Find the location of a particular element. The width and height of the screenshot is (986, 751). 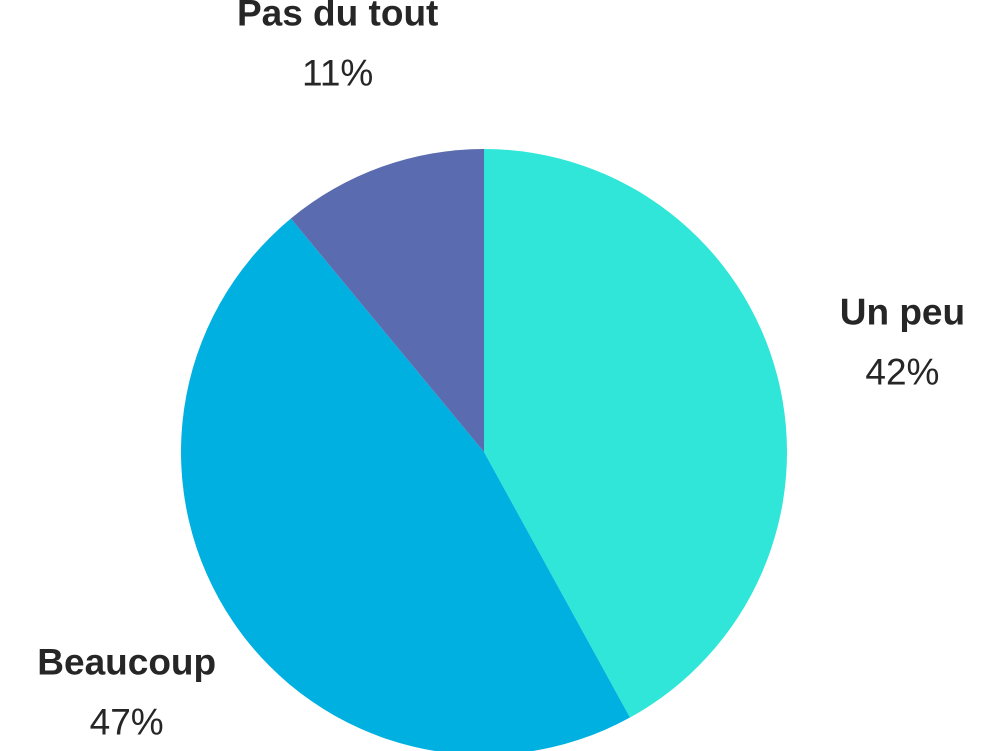

slice-value-label: 47% is located at coordinates (127, 722).